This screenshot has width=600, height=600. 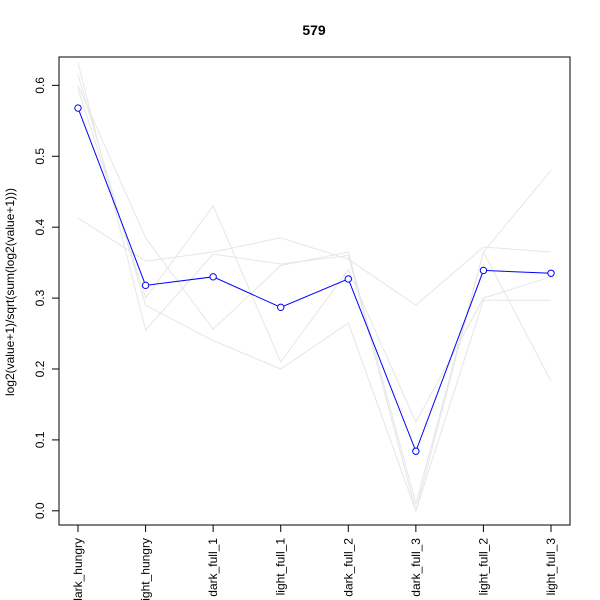 I want to click on x-tick-label: light_hungry, so click(x=146, y=569).